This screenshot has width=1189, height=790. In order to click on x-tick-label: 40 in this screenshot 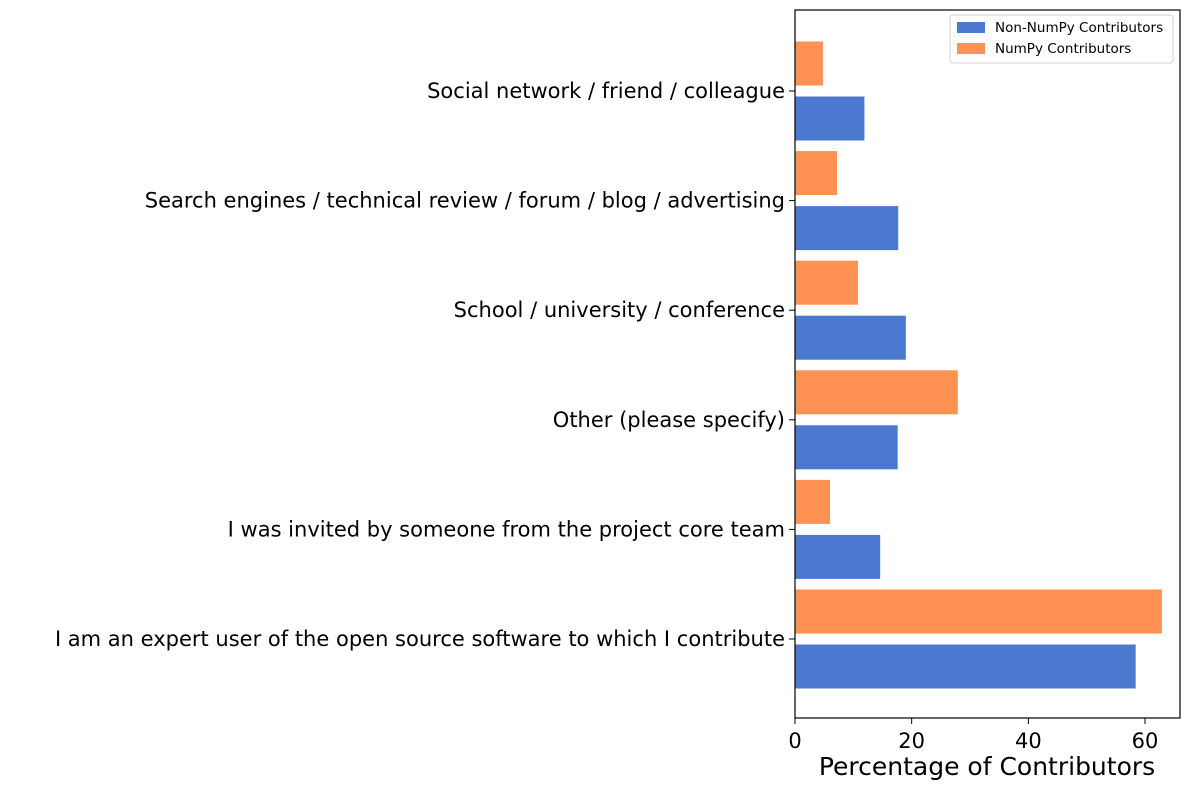, I will do `click(1028, 741)`.